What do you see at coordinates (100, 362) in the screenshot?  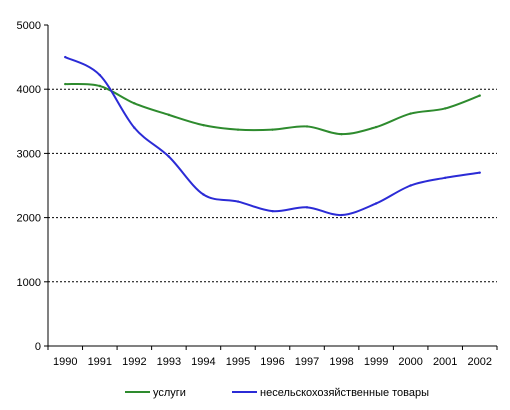 I see `x-tick-label: 1991` at bounding box center [100, 362].